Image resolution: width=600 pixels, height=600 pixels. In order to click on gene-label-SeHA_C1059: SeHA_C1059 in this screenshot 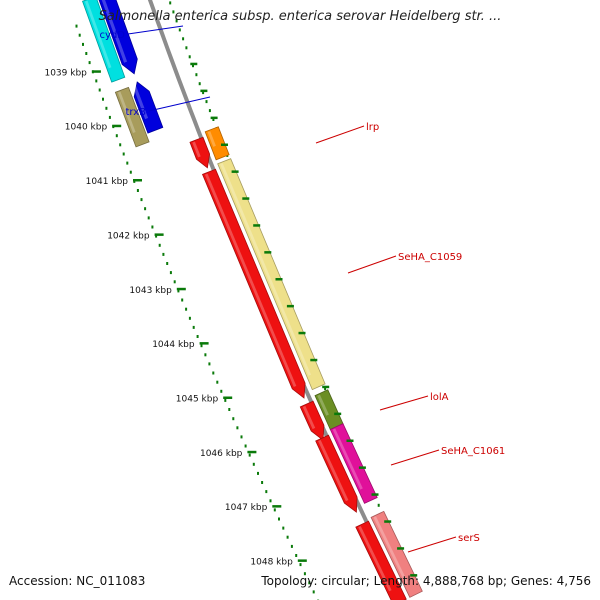, I will do `click(430, 257)`.